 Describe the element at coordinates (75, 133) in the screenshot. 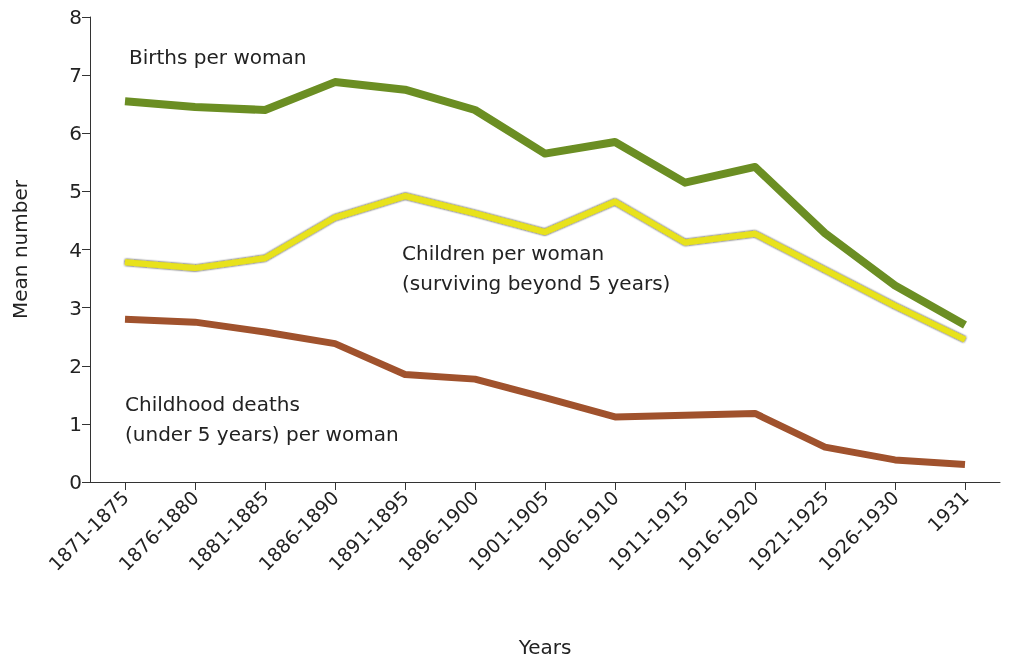

I see `y-tick-label: 6` at that location.